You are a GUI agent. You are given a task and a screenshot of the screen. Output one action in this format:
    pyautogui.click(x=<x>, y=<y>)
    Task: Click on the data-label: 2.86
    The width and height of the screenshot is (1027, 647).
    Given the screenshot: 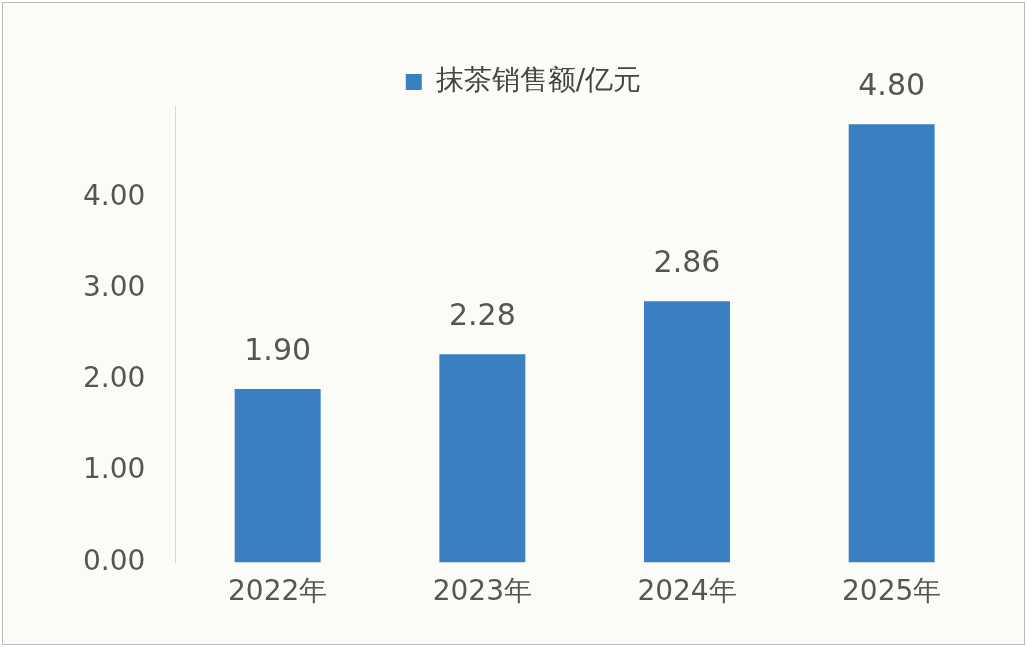 What is the action you would take?
    pyautogui.click(x=687, y=262)
    